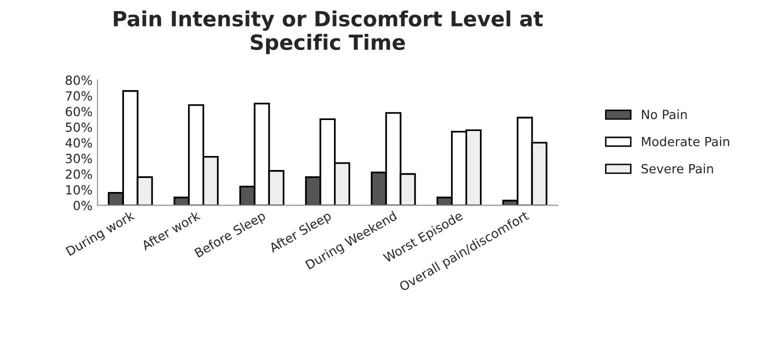  What do you see at coordinates (79, 190) in the screenshot?
I see `y-tick-label: 10%` at bounding box center [79, 190].